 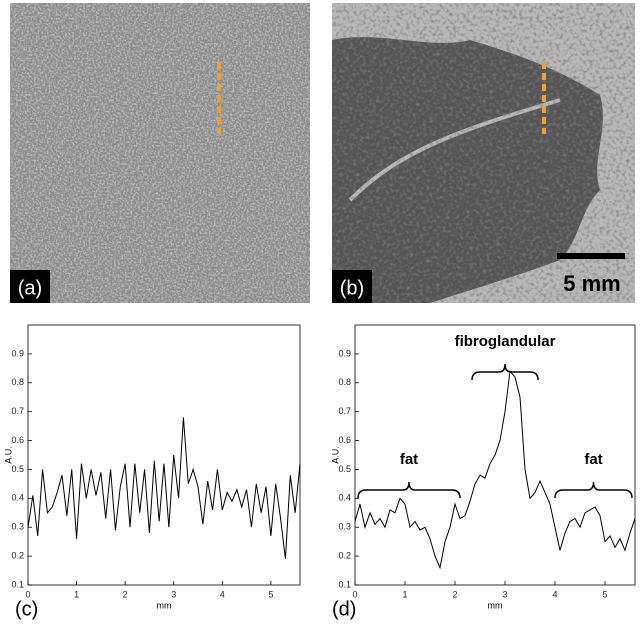 I want to click on panel-label: (c), so click(x=26, y=609).